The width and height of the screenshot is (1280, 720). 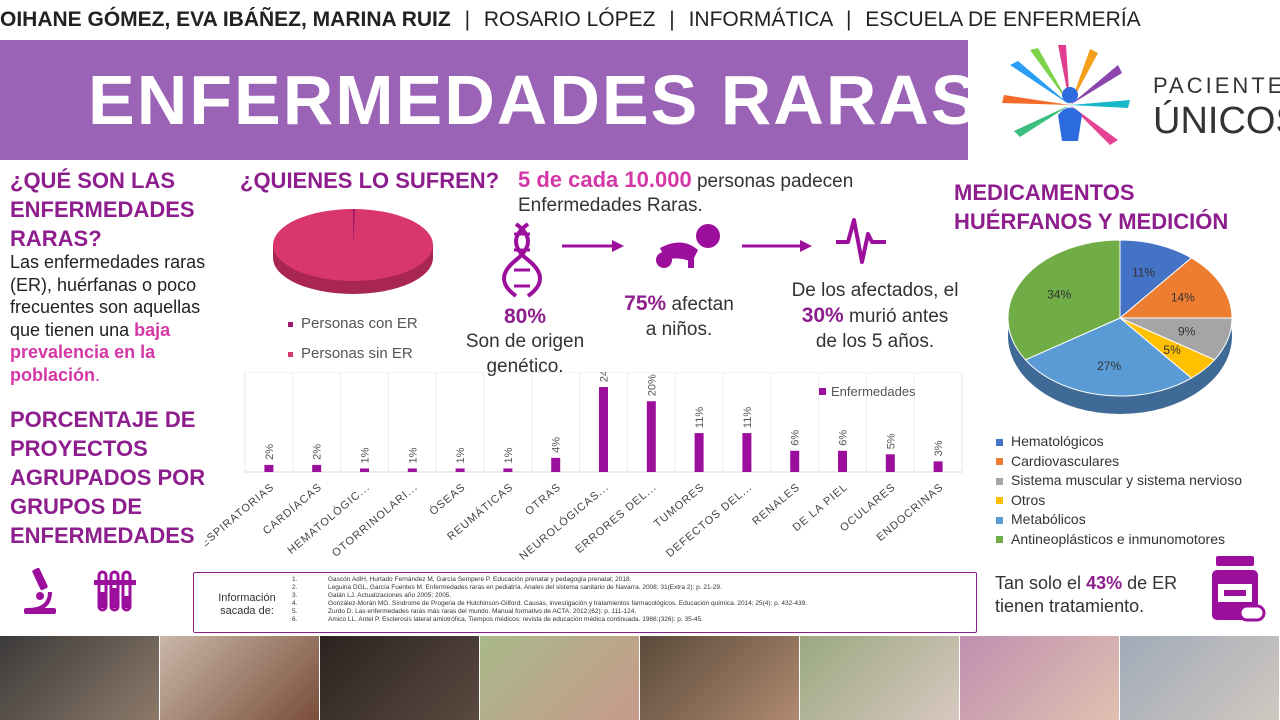 I want to click on pie-slice-con-er, so click(x=354, y=227).